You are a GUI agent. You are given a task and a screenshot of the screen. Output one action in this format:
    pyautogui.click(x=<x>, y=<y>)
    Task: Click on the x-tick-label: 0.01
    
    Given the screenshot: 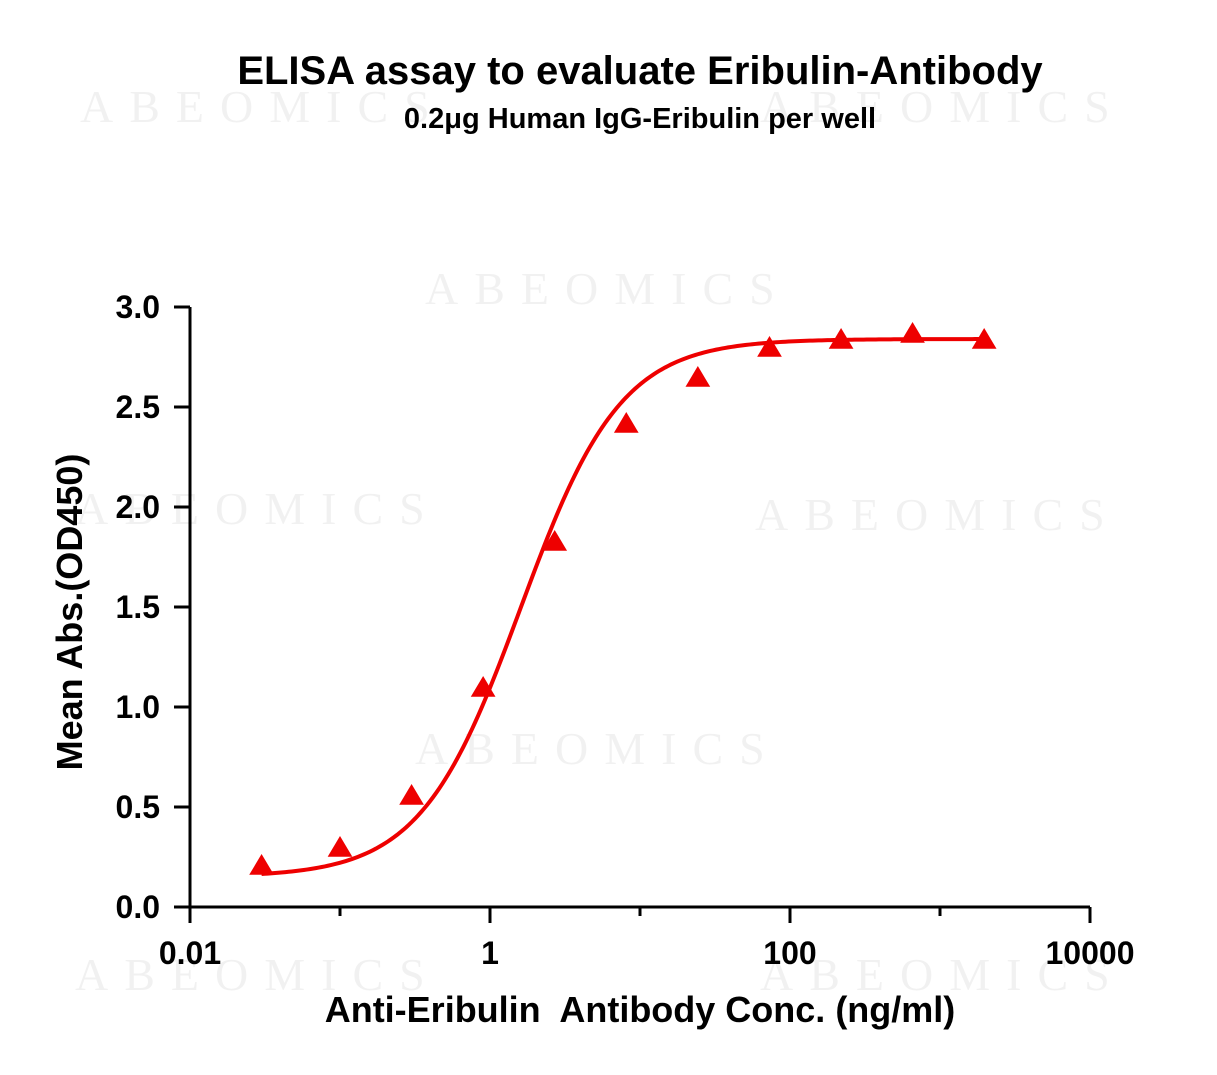 What is the action you would take?
    pyautogui.click(x=190, y=953)
    